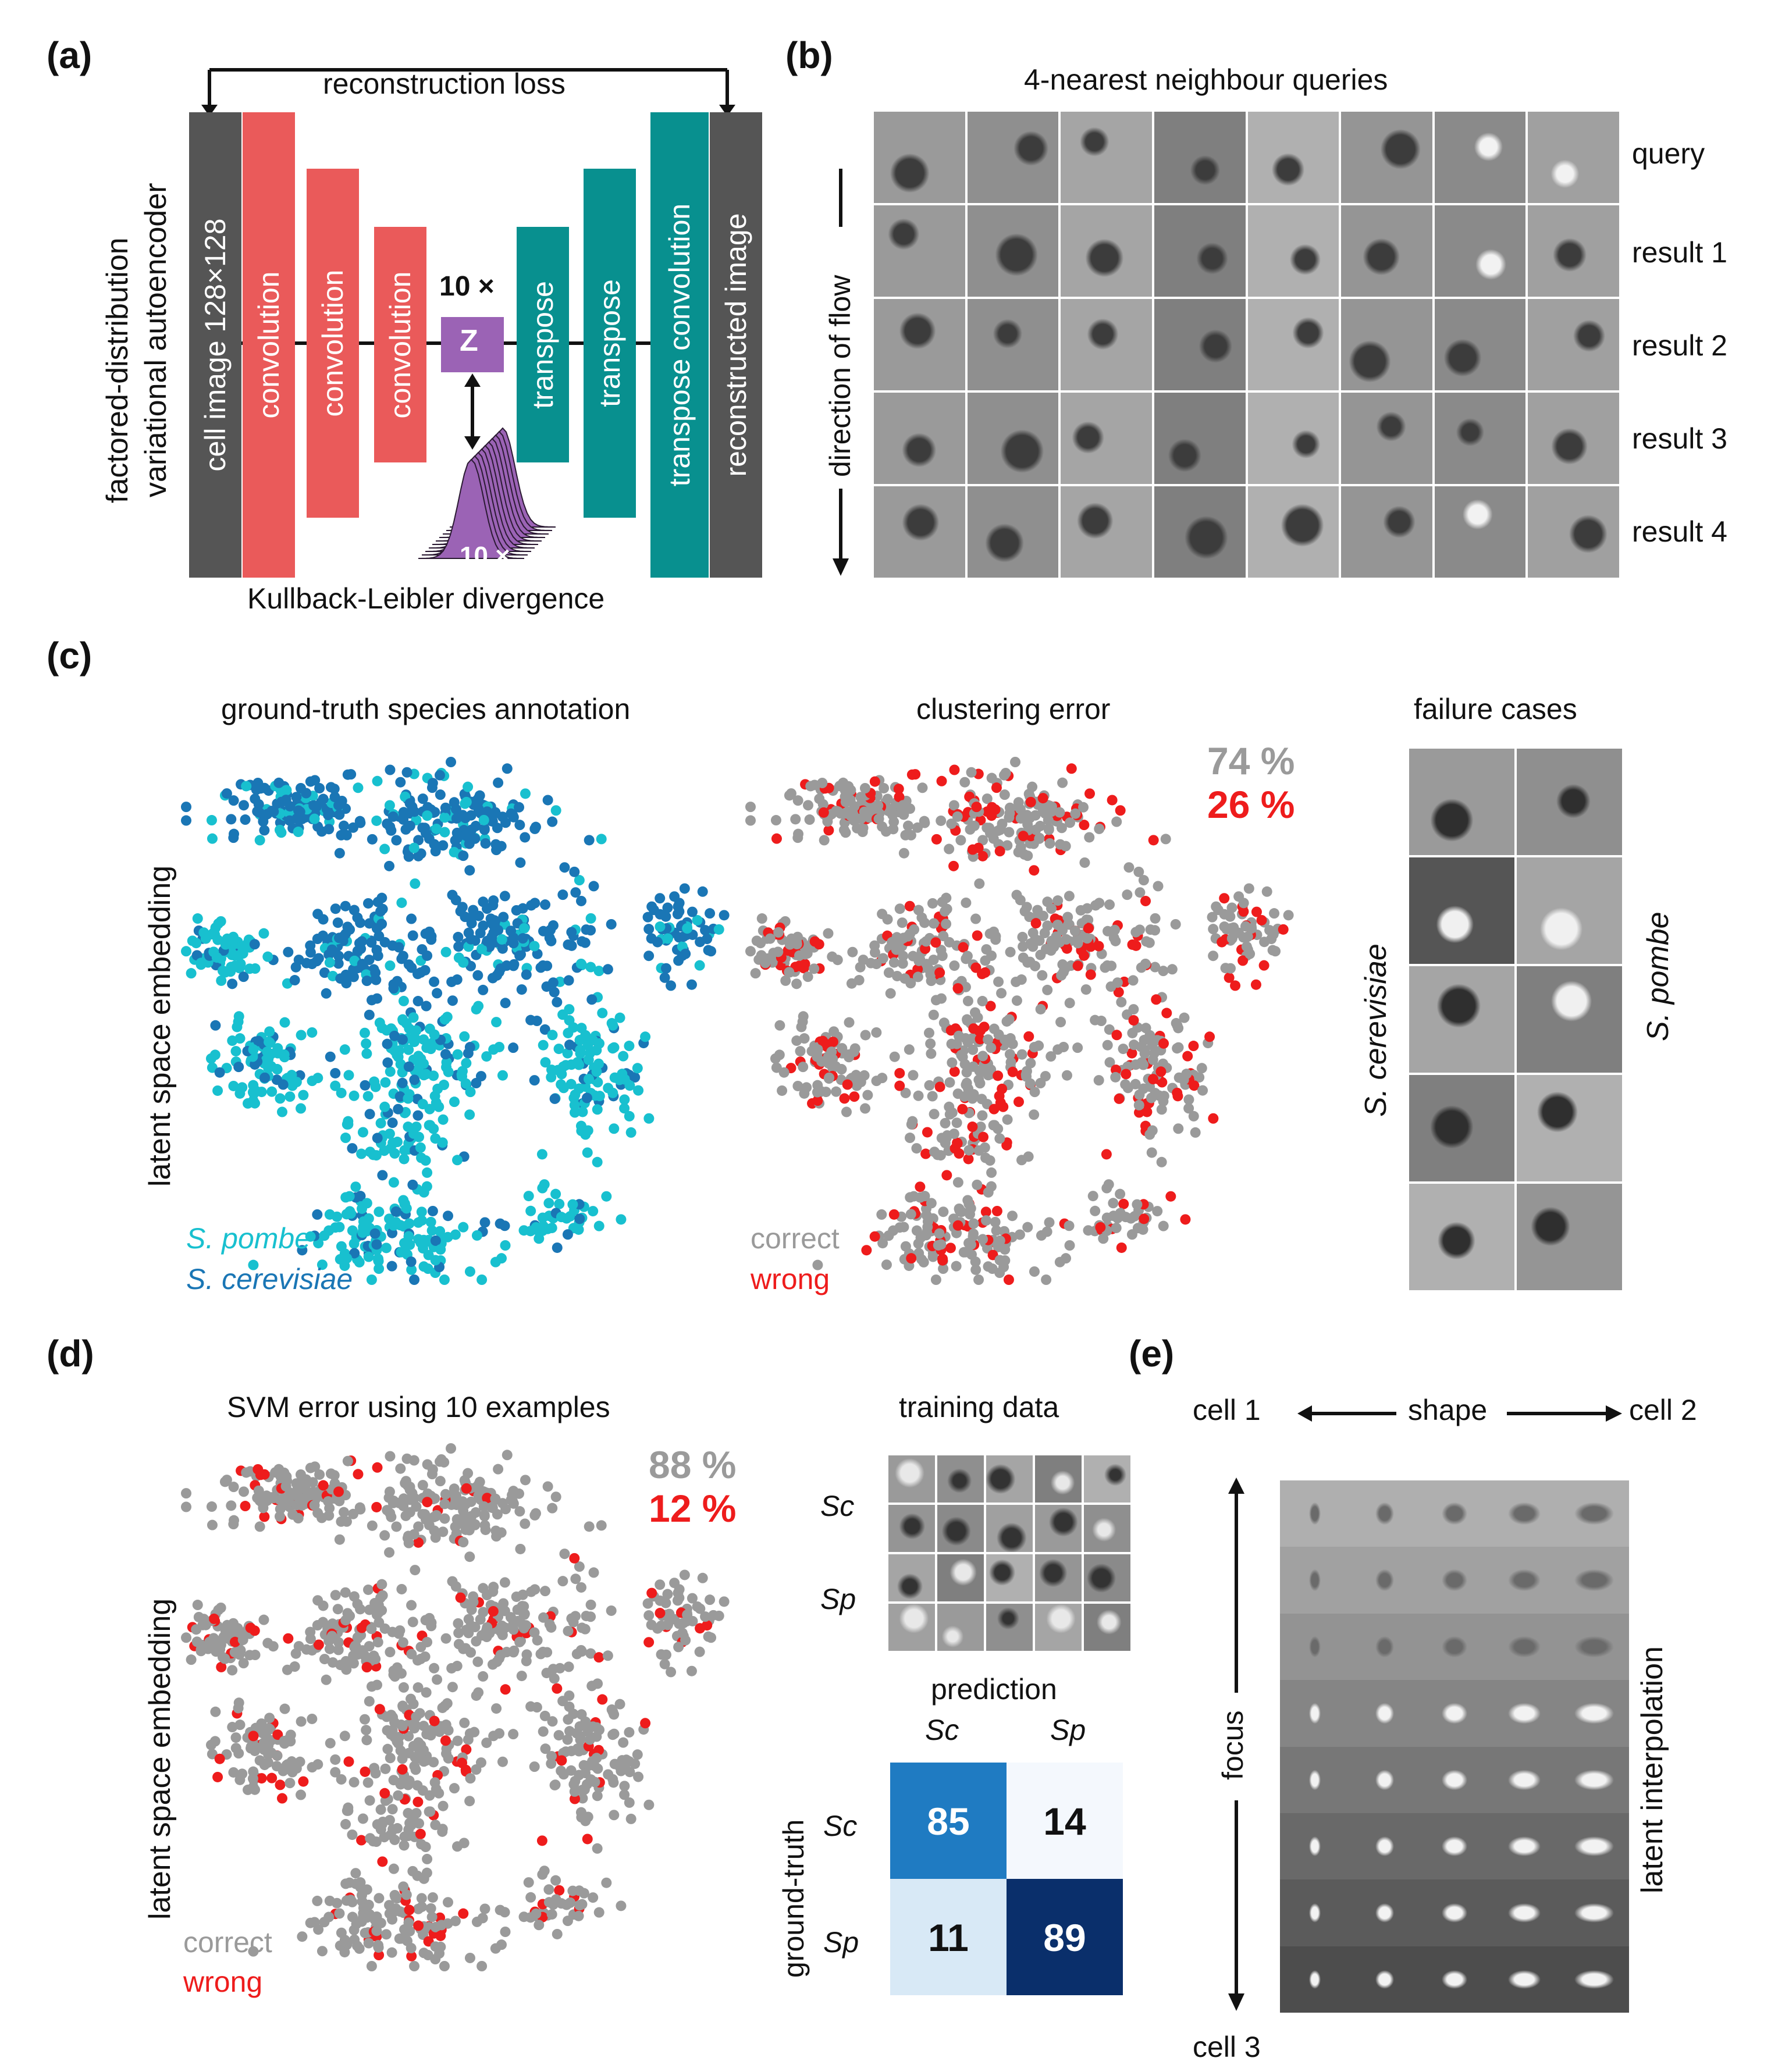  Describe the element at coordinates (426, 709) in the screenshot. I see `gt-species-title: ground-truth species annotation` at that location.